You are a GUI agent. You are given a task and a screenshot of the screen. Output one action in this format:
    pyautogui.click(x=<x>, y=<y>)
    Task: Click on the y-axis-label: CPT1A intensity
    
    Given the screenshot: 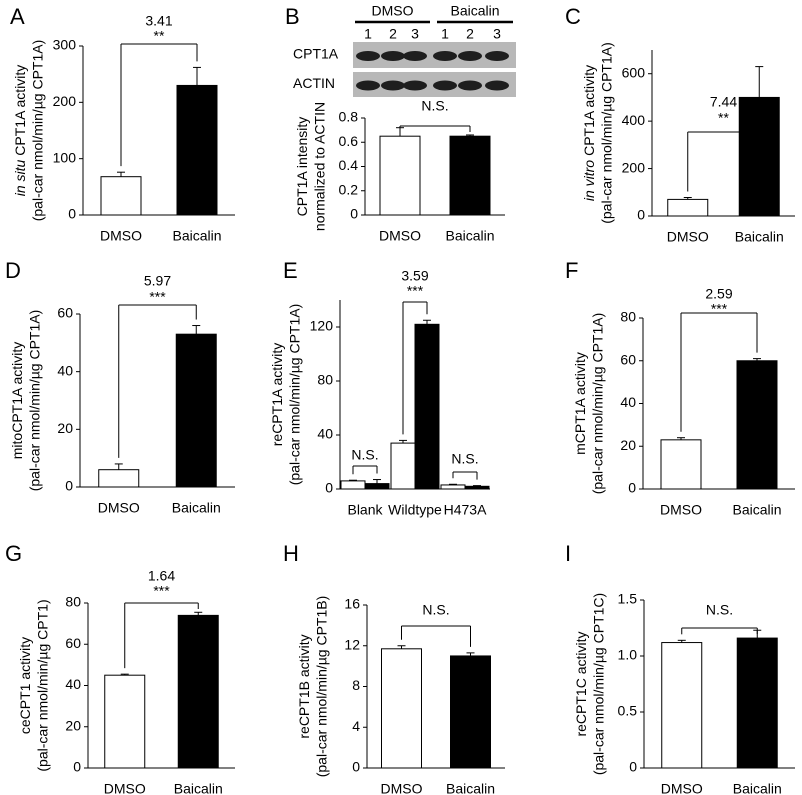 What is the action you would take?
    pyautogui.click(x=302, y=167)
    